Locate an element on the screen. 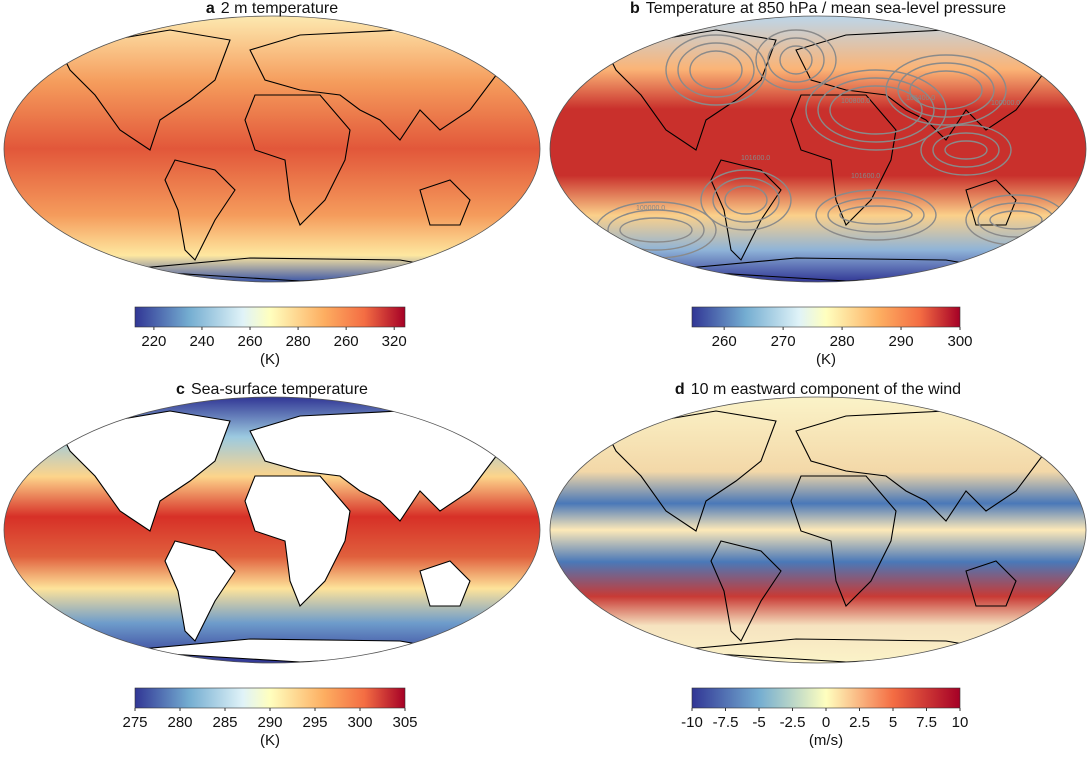 The image size is (1090, 757). contour-label: 100800.0 is located at coordinates (855, 101).